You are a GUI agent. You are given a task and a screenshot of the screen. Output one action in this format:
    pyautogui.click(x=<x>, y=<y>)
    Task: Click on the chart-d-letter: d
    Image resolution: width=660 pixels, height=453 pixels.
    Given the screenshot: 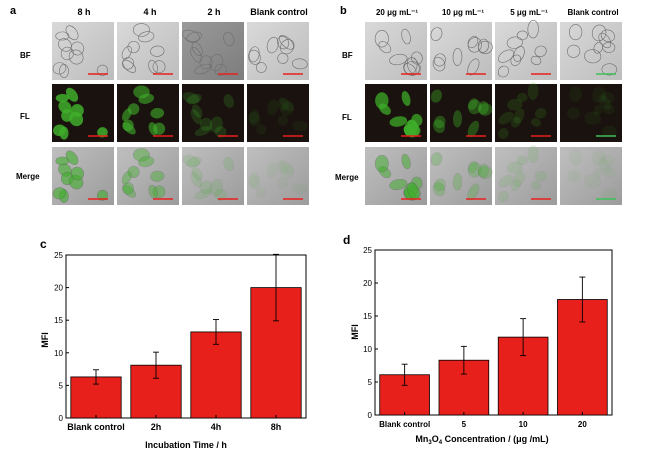 What is the action you would take?
    pyautogui.click(x=346, y=240)
    